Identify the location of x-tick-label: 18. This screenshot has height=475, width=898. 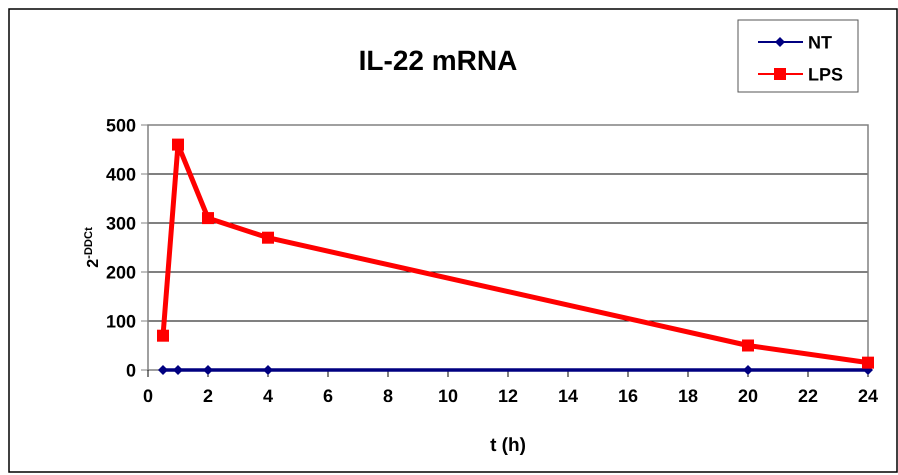
(688, 396).